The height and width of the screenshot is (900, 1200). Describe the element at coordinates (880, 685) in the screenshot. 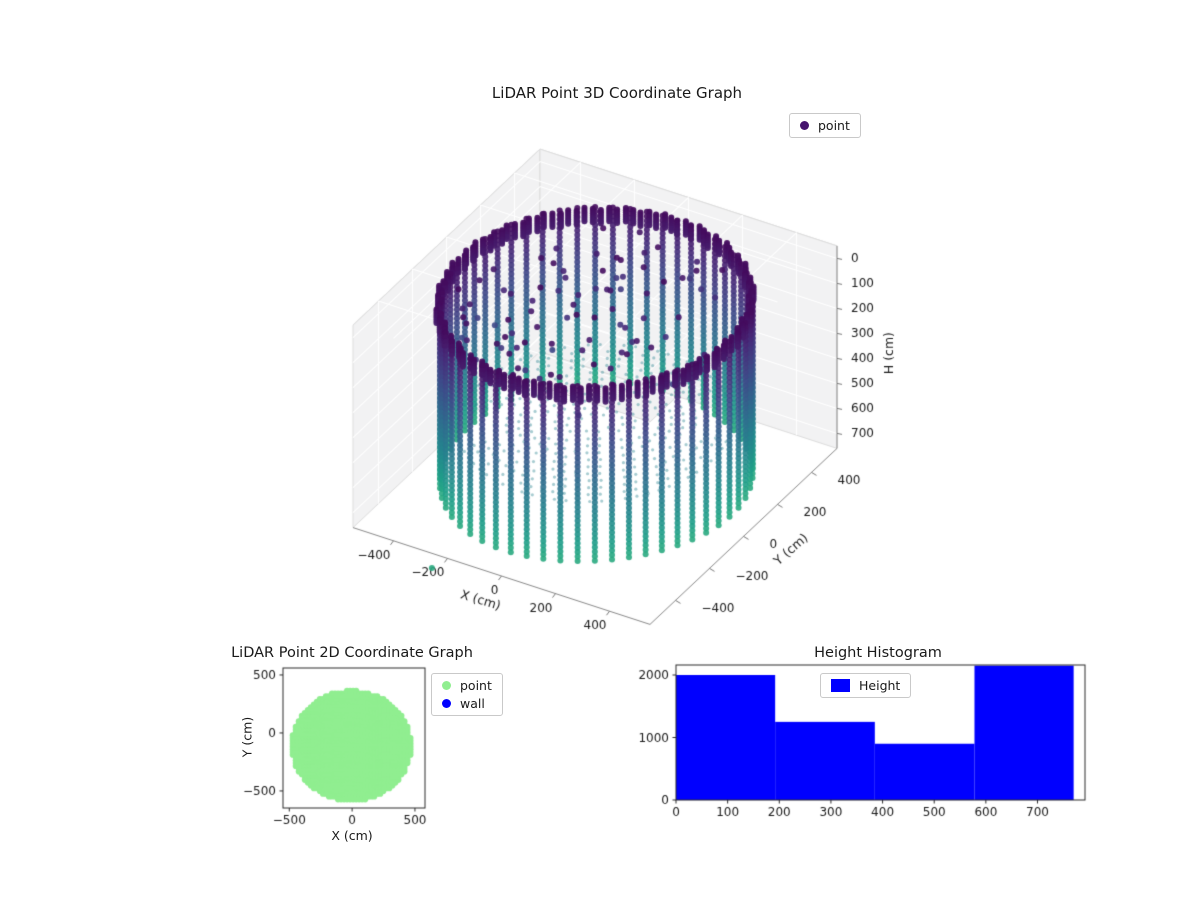

I see `height-legend-label: Height` at that location.